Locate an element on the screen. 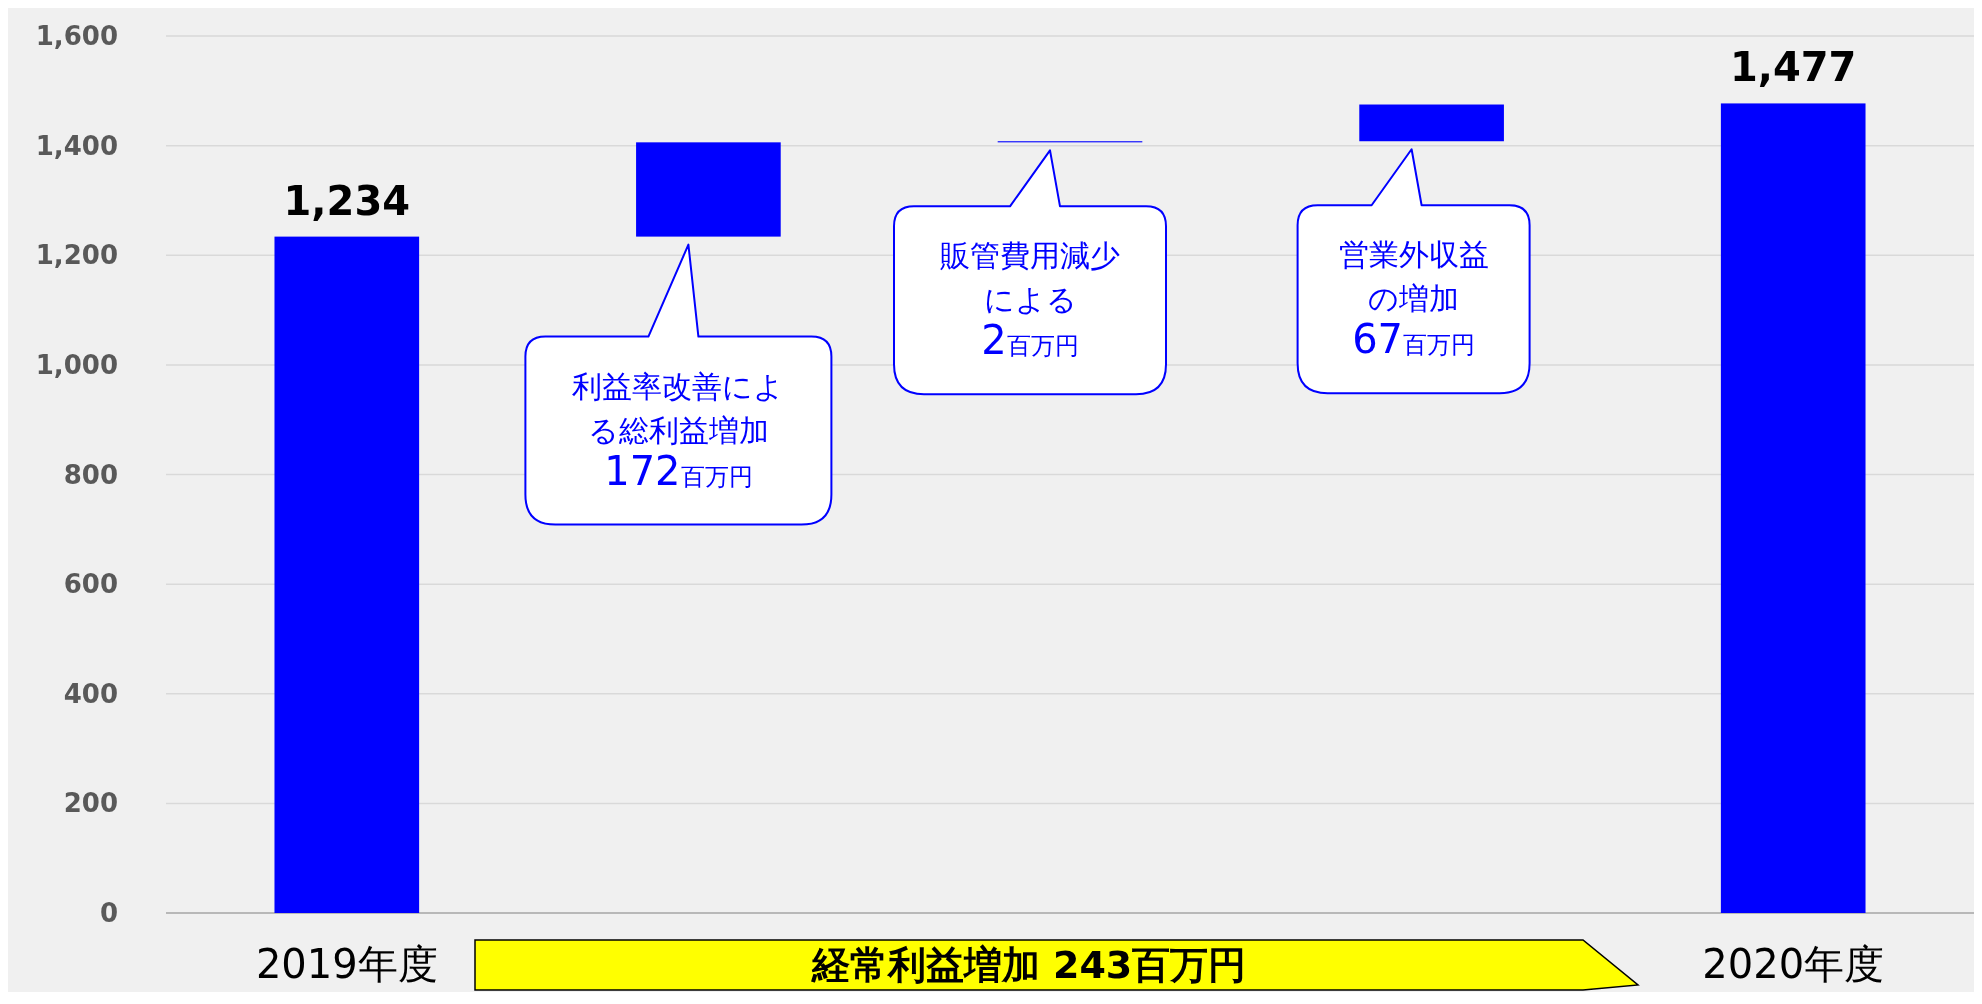 The height and width of the screenshot is (1004, 1982). y-tick-label: 800 is located at coordinates (90, 474).